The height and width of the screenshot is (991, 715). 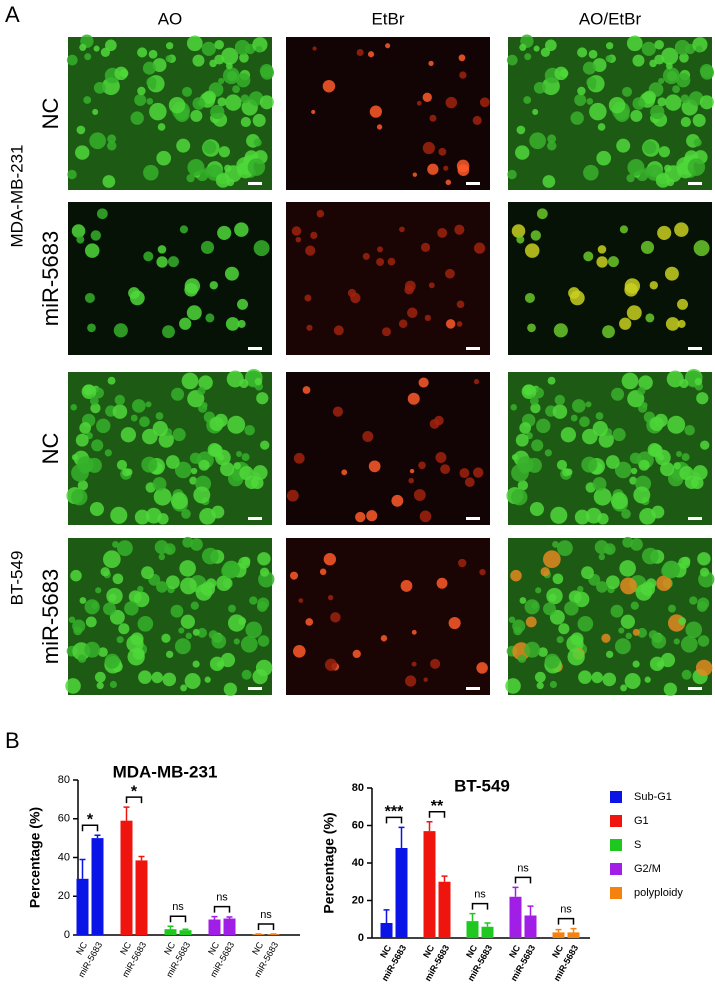 I want to click on group-label: MDA-MB-231, so click(x=16, y=196).